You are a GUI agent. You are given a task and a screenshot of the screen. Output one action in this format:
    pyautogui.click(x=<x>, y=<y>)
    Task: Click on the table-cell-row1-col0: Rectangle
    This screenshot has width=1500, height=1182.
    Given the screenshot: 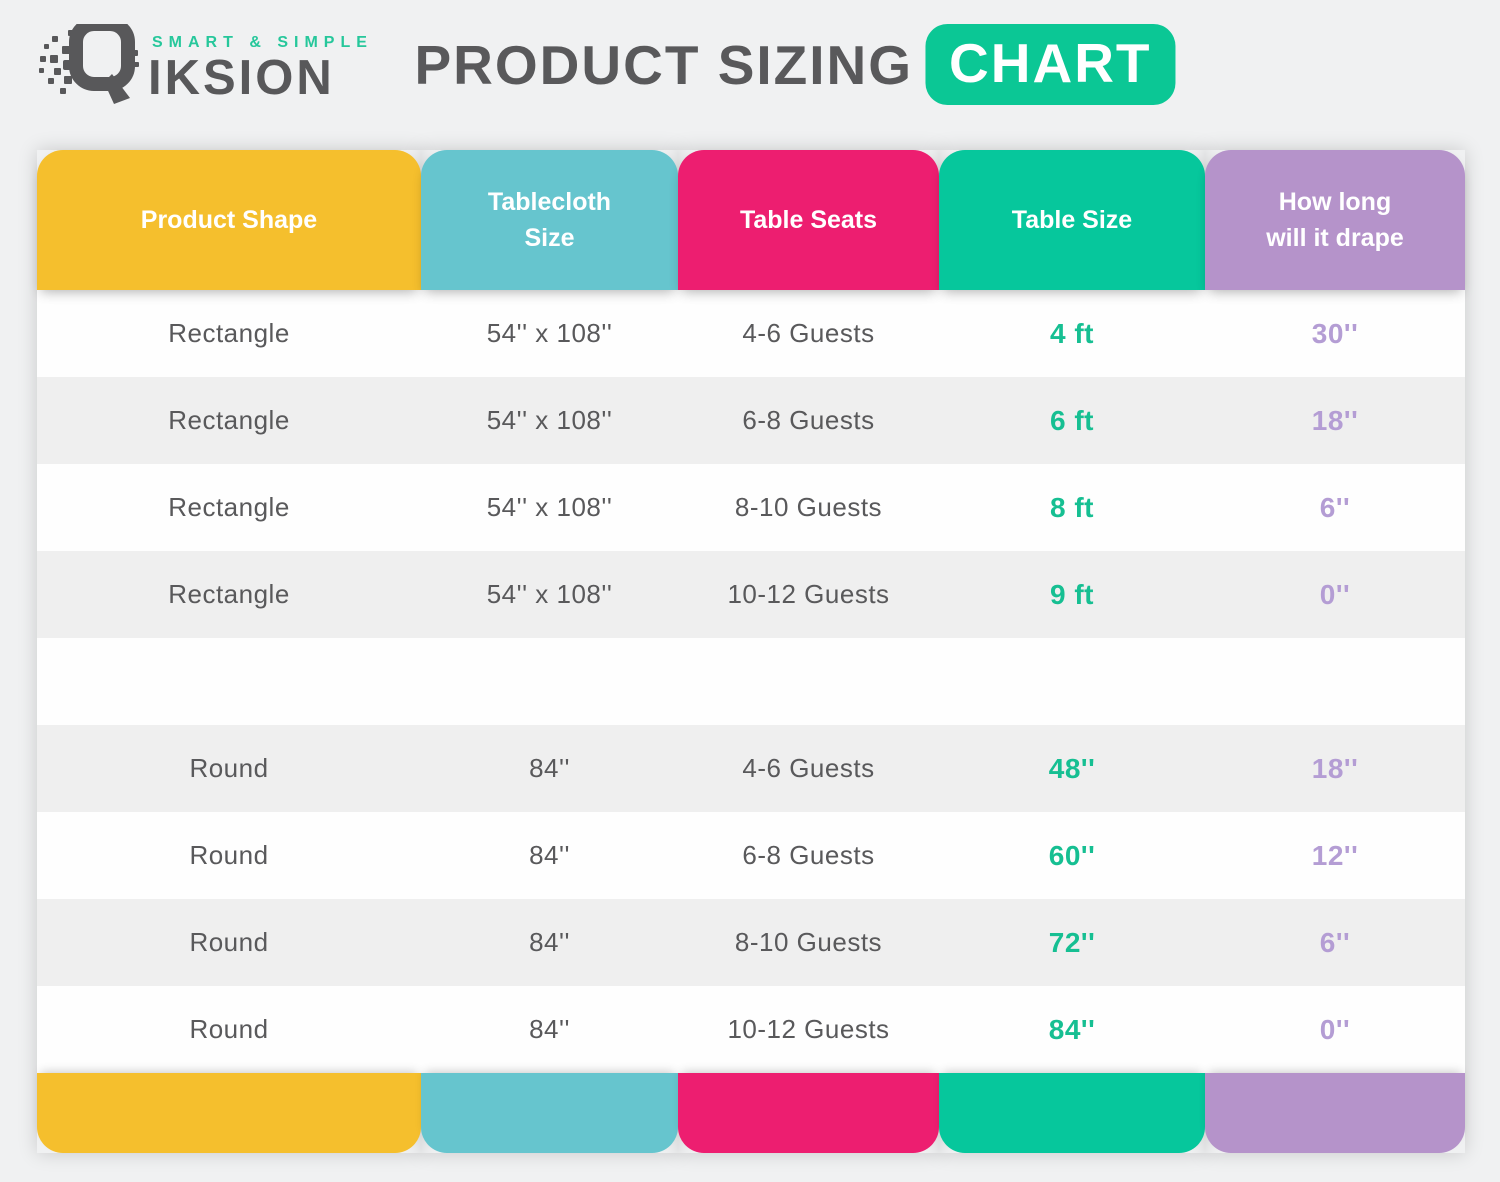 What is the action you would take?
    pyautogui.click(x=229, y=420)
    